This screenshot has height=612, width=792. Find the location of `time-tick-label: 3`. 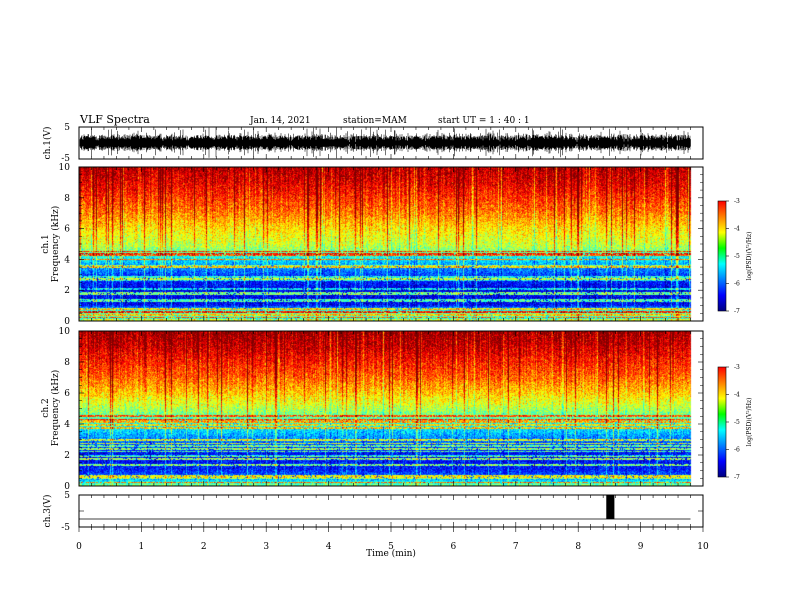

time-tick-label: 3 is located at coordinates (266, 547).